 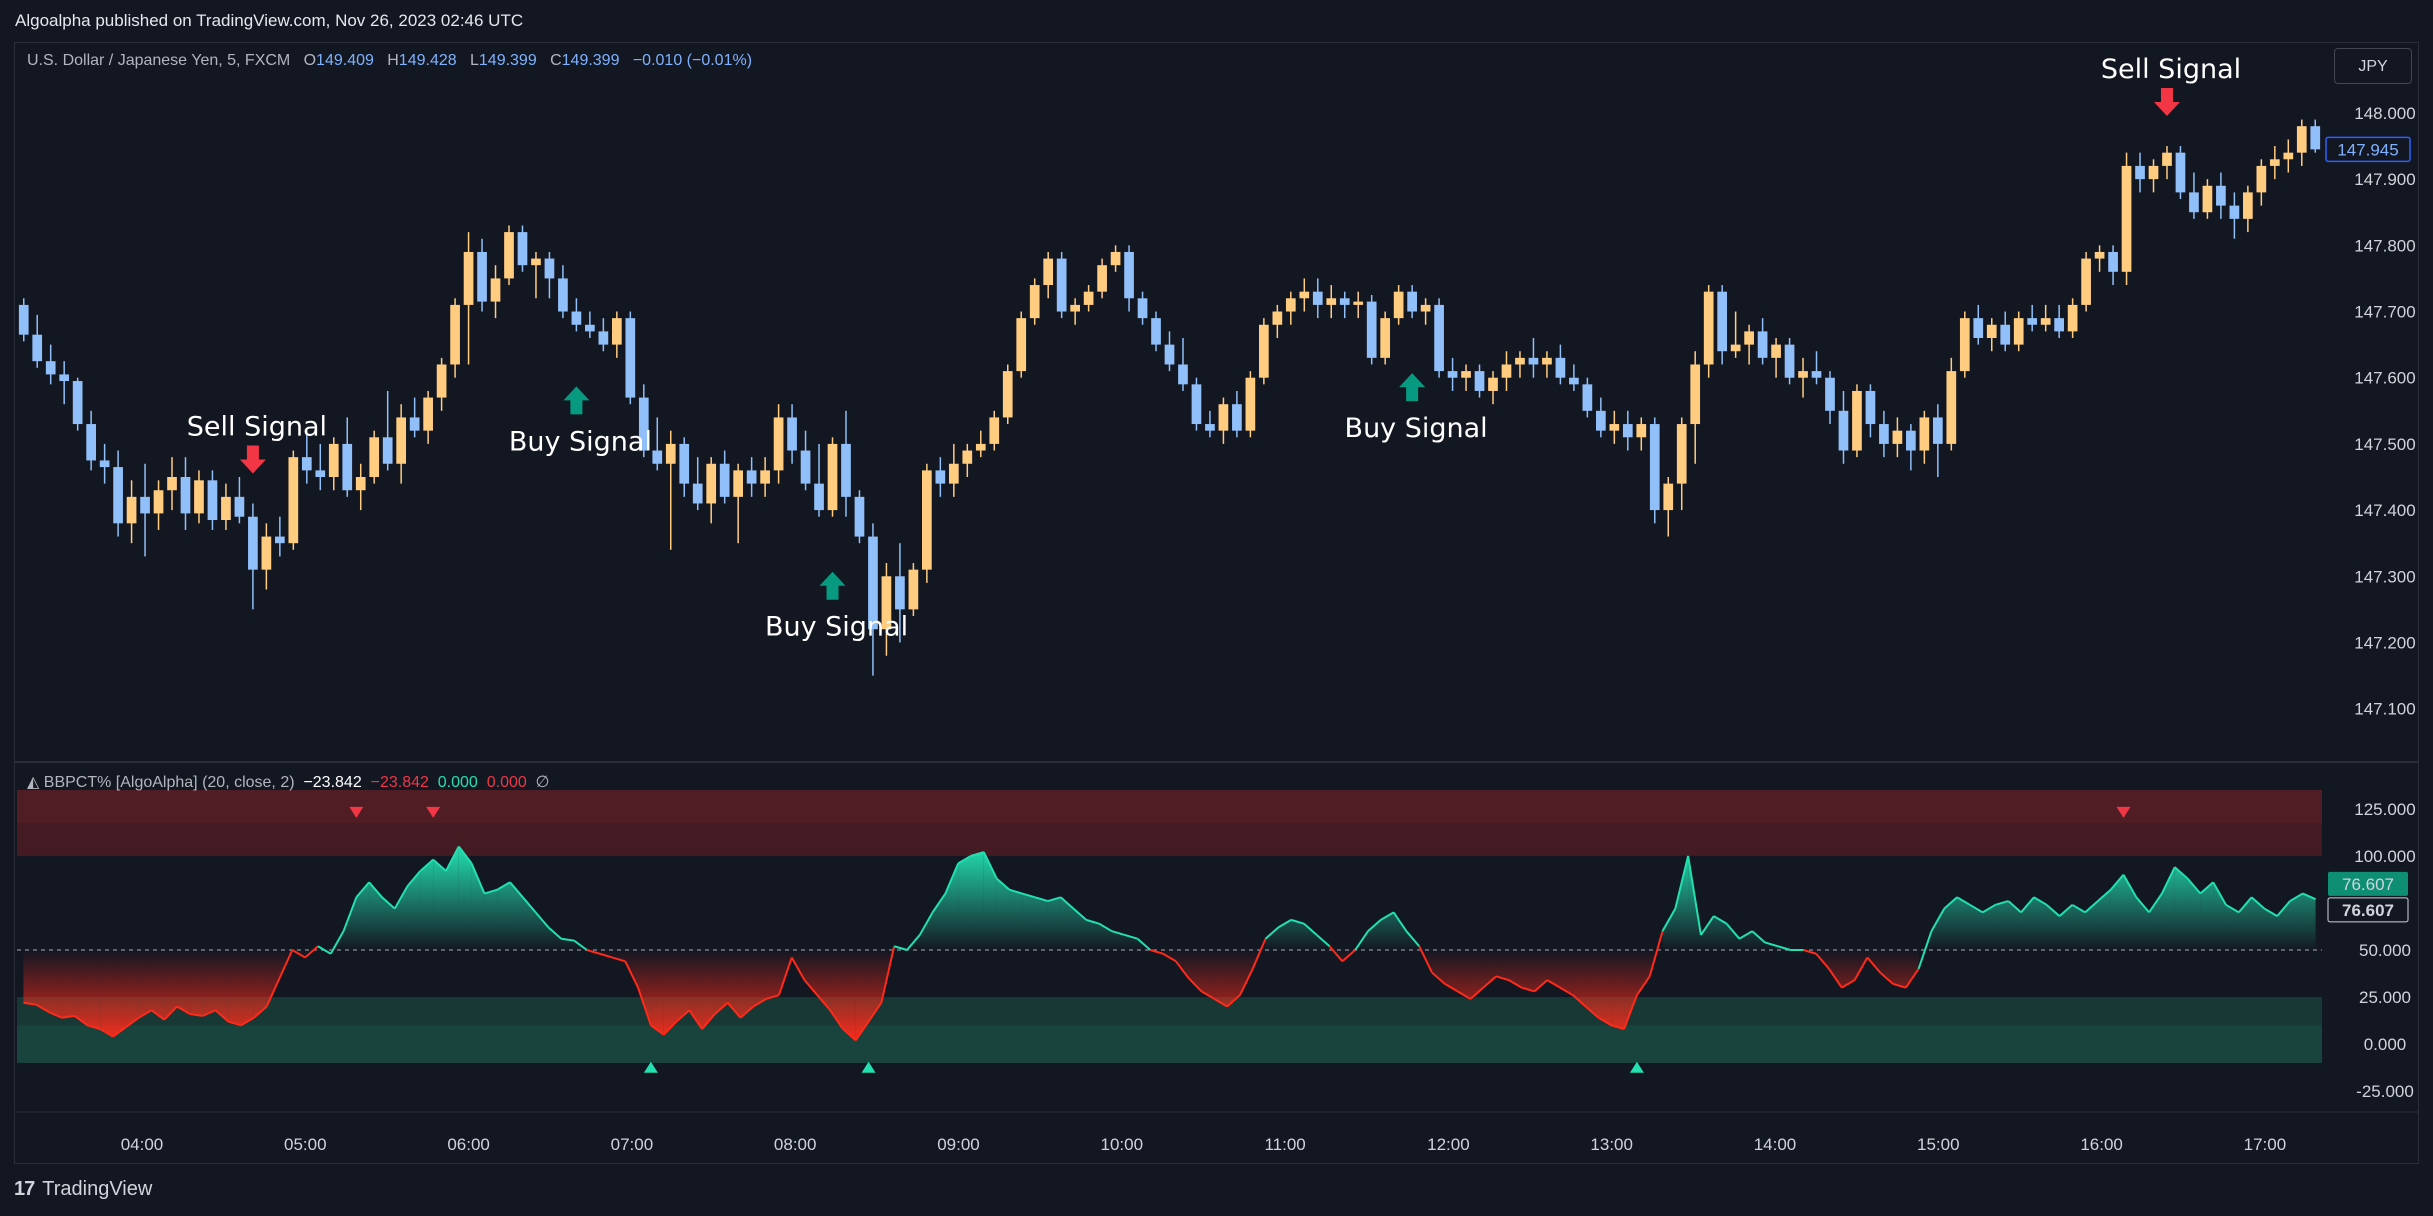 What do you see at coordinates (2384, 378) in the screenshot?
I see `price-tick-label: 147.600` at bounding box center [2384, 378].